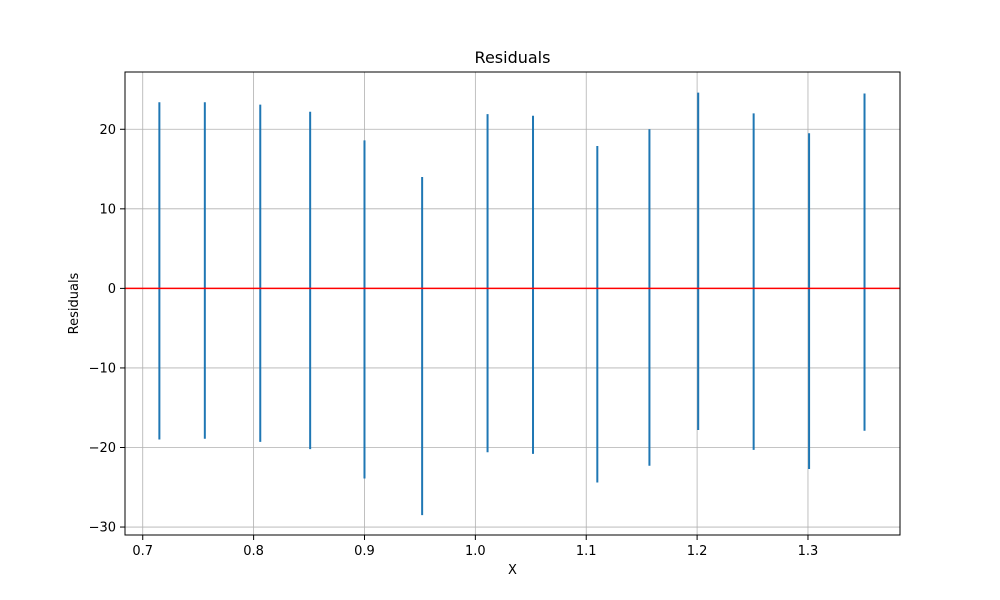  I want to click on x-tick-label: 1.2, so click(697, 551).